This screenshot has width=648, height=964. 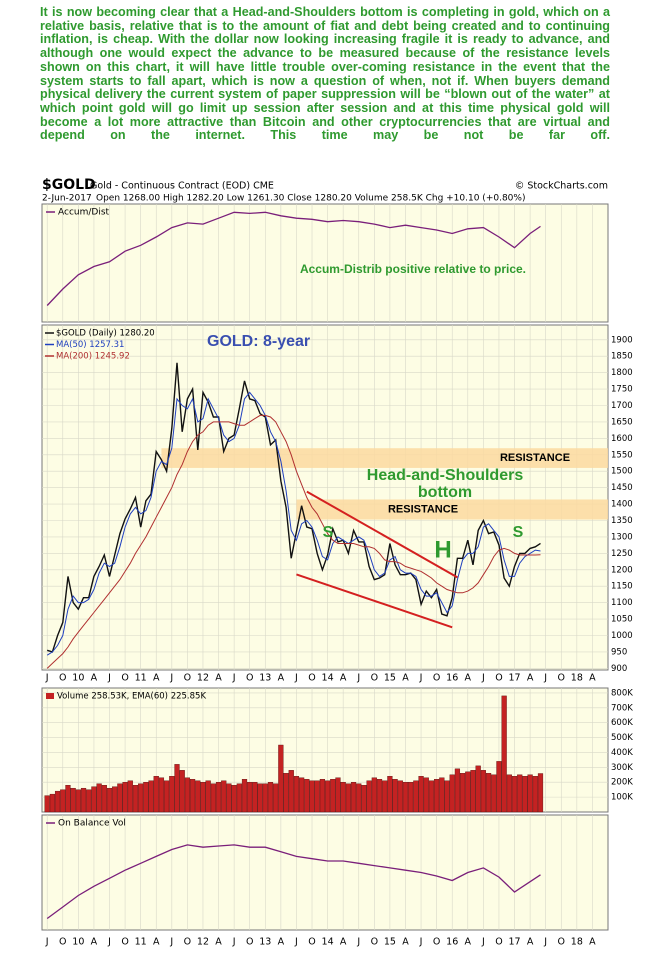 I want to click on legend-label: $GOLD (Daily) 1280.20, so click(x=105, y=334).